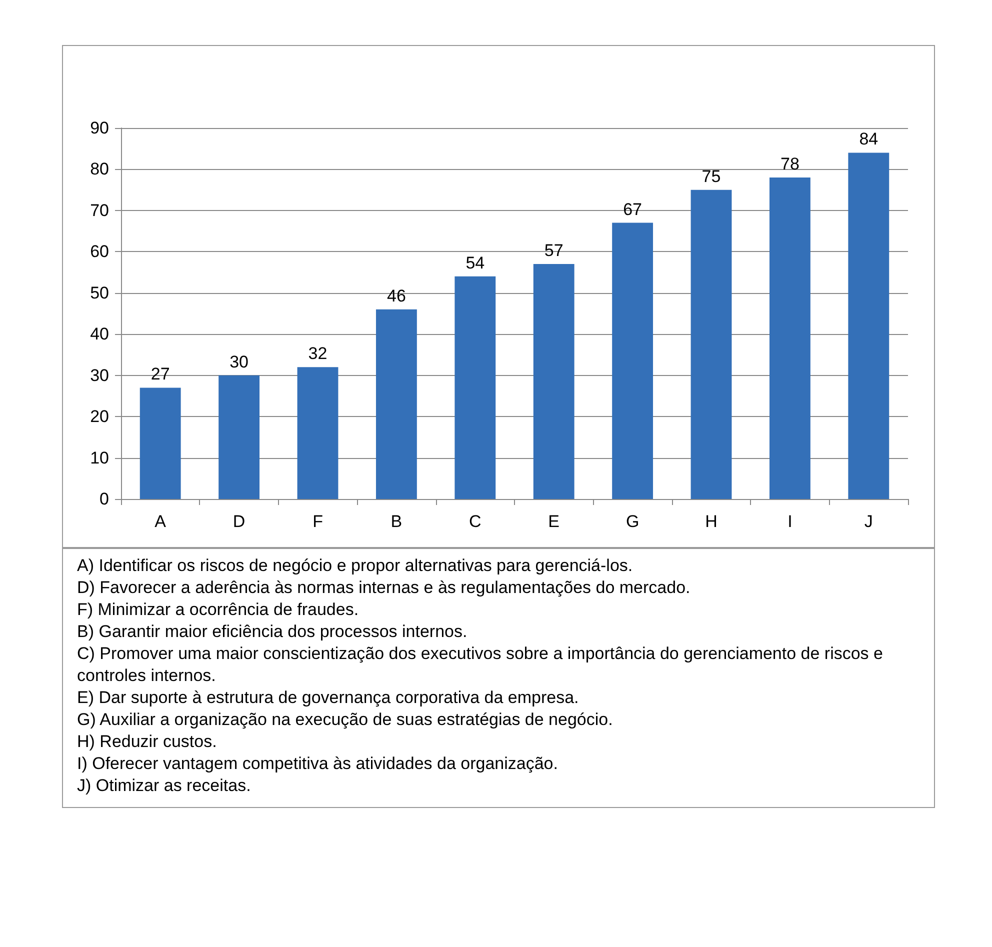  Describe the element at coordinates (99, 458) in the screenshot. I see `y-tick-label: 10` at that location.